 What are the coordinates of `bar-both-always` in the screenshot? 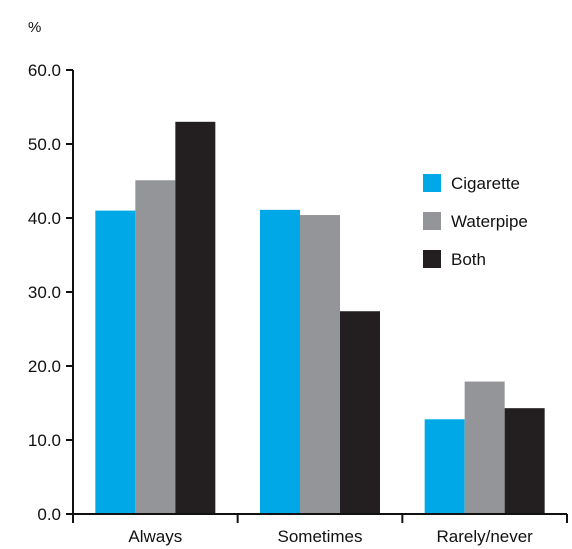 It's located at (195, 318).